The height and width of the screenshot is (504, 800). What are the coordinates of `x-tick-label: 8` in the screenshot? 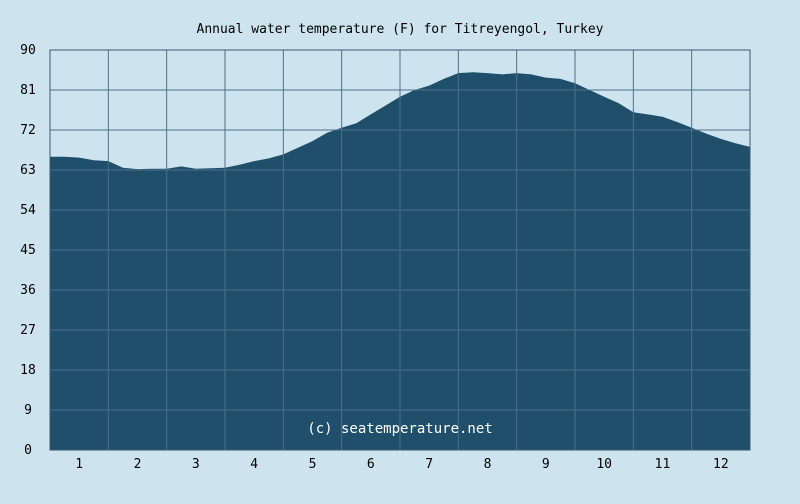 It's located at (488, 464).